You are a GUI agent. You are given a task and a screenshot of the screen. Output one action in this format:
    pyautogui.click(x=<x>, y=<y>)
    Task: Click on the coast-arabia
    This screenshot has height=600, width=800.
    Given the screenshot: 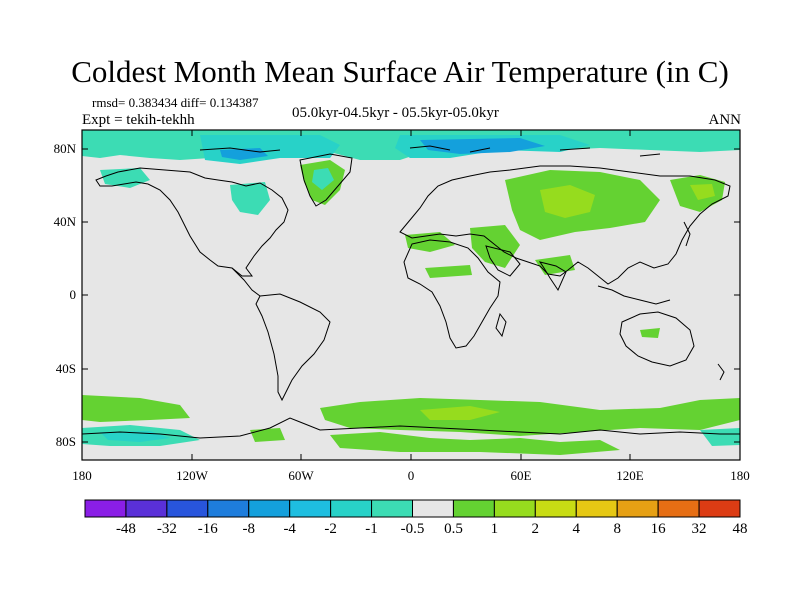 What is the action you would take?
    pyautogui.click(x=503, y=261)
    